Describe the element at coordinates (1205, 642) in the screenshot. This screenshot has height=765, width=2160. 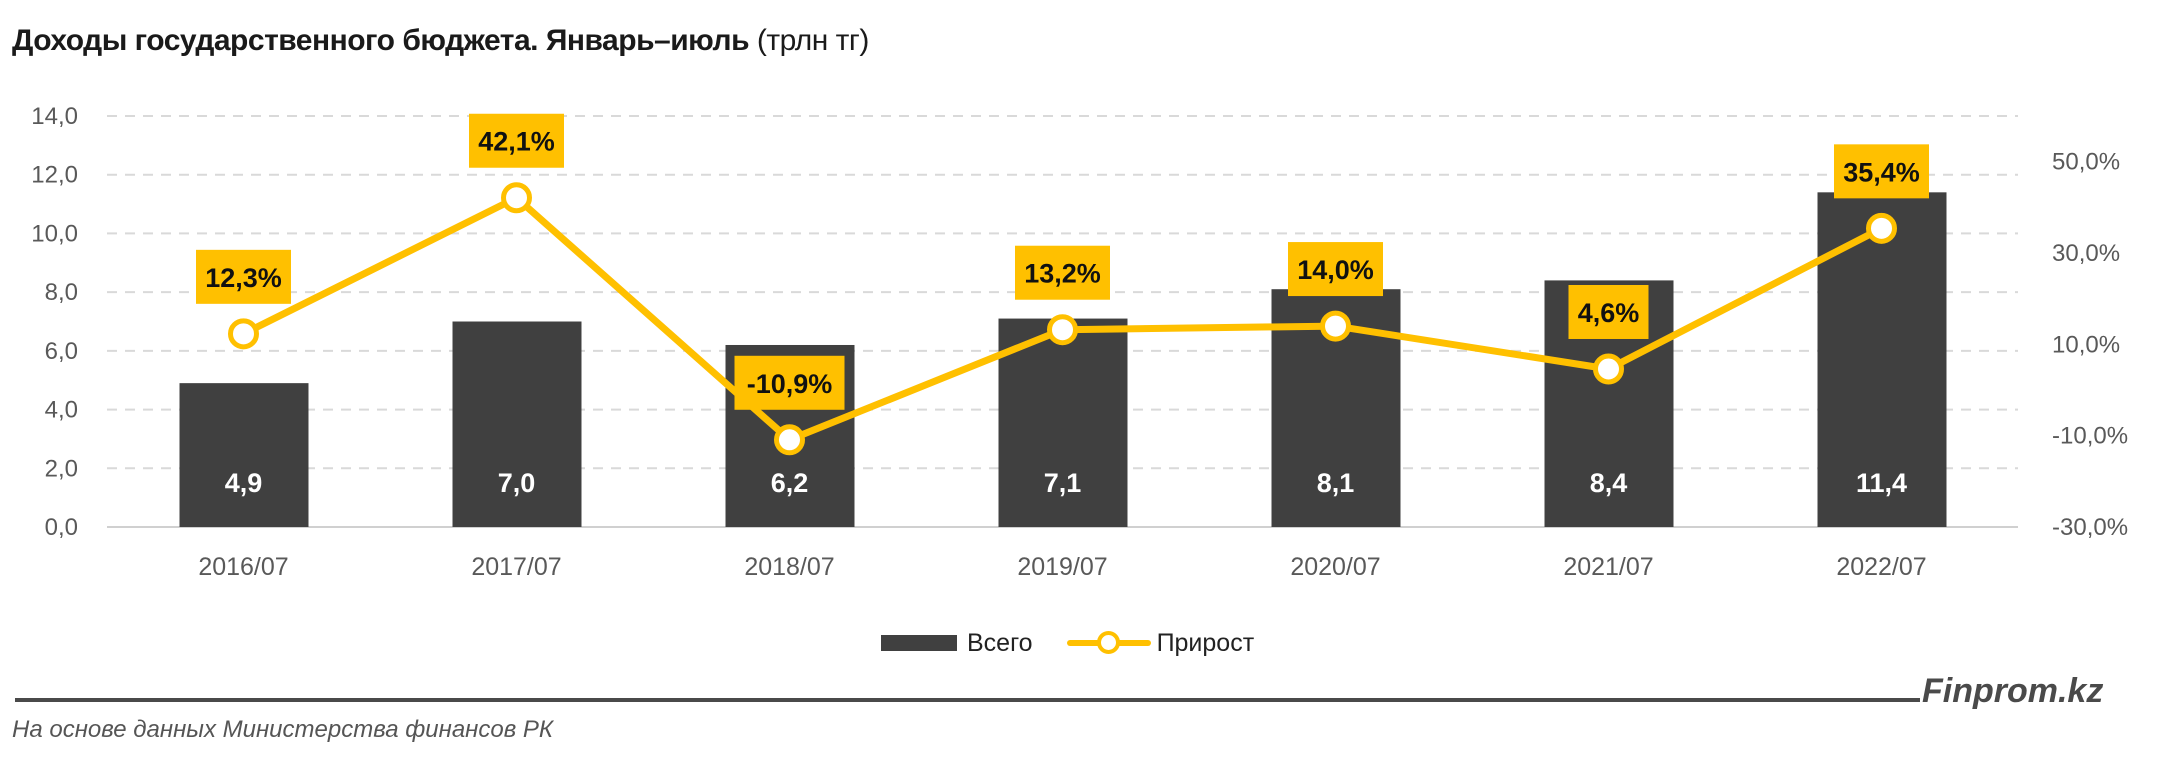
I see `legend-label-growth: Прирост` at that location.